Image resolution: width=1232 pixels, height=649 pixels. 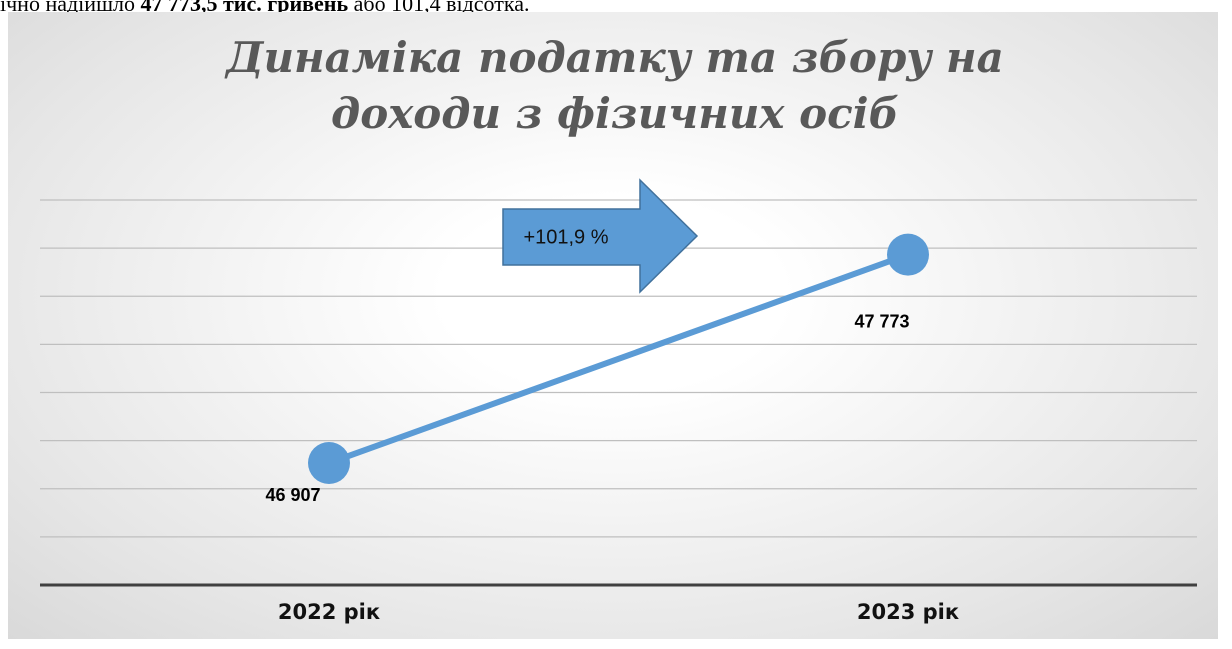 What do you see at coordinates (292, 495) in the screenshot?
I see `data-label: 46 907` at bounding box center [292, 495].